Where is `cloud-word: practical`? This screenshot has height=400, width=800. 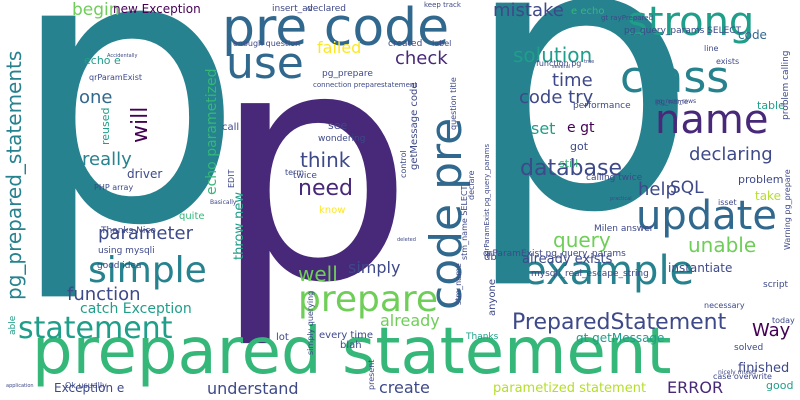 cloud-word: practical is located at coordinates (621, 199).